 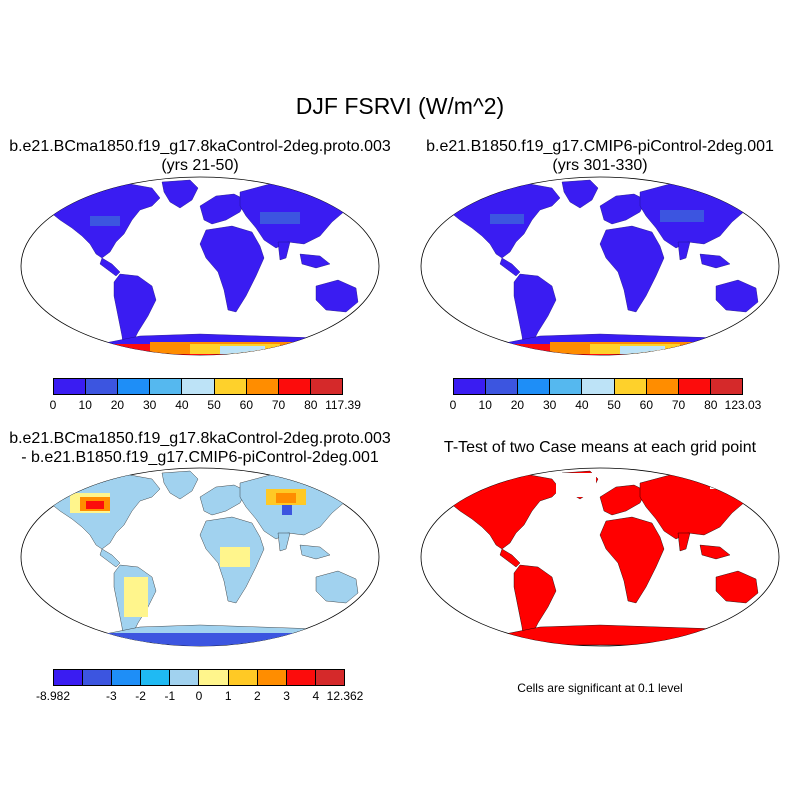 I want to click on top-left-colorbar-boxes, so click(x=198, y=386).